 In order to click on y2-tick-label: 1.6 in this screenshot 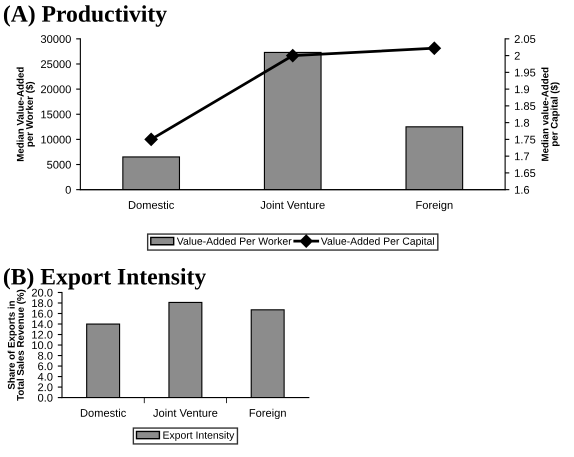, I will do `click(522, 190)`.